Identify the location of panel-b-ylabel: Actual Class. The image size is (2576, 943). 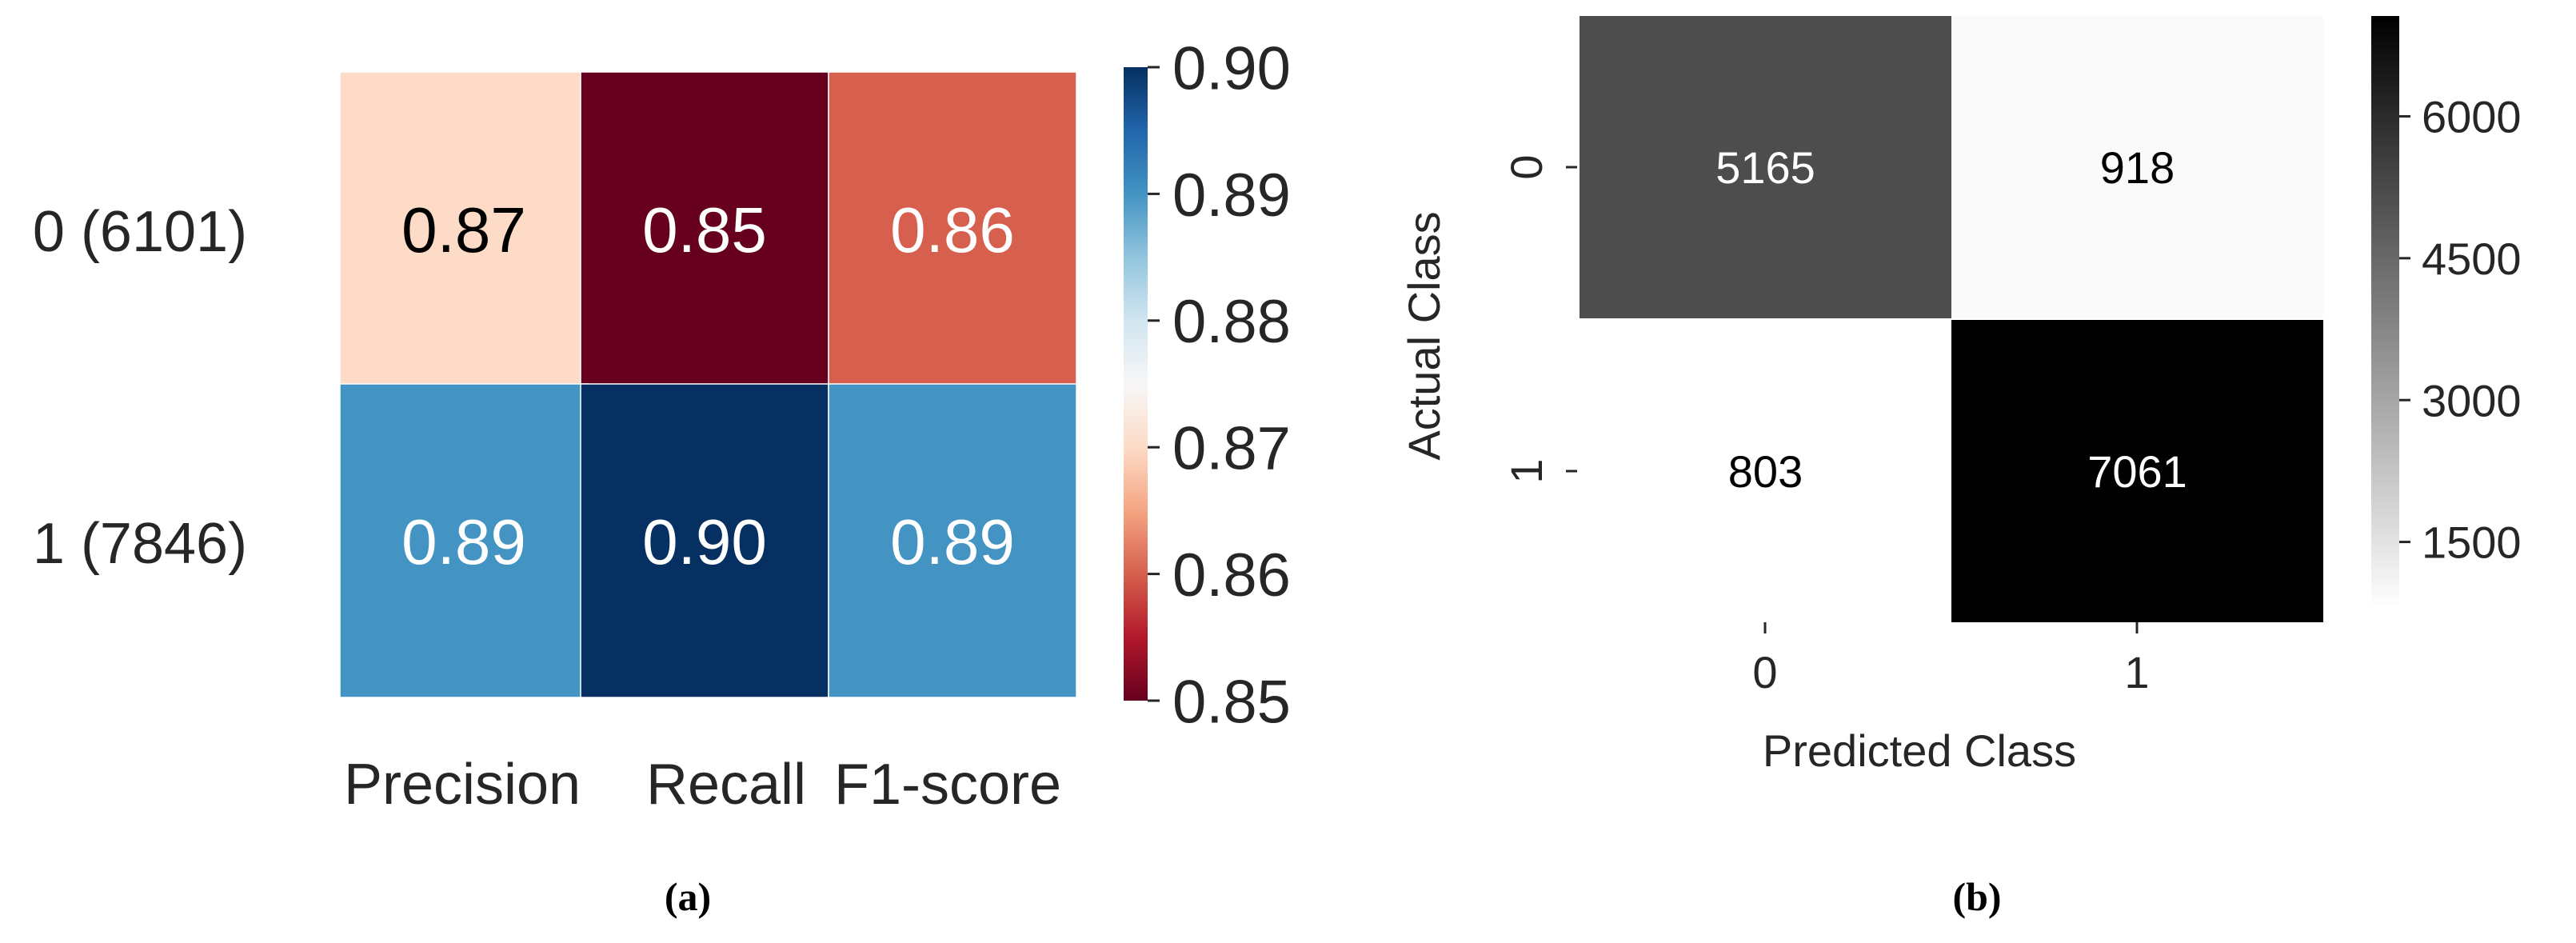
(1424, 335).